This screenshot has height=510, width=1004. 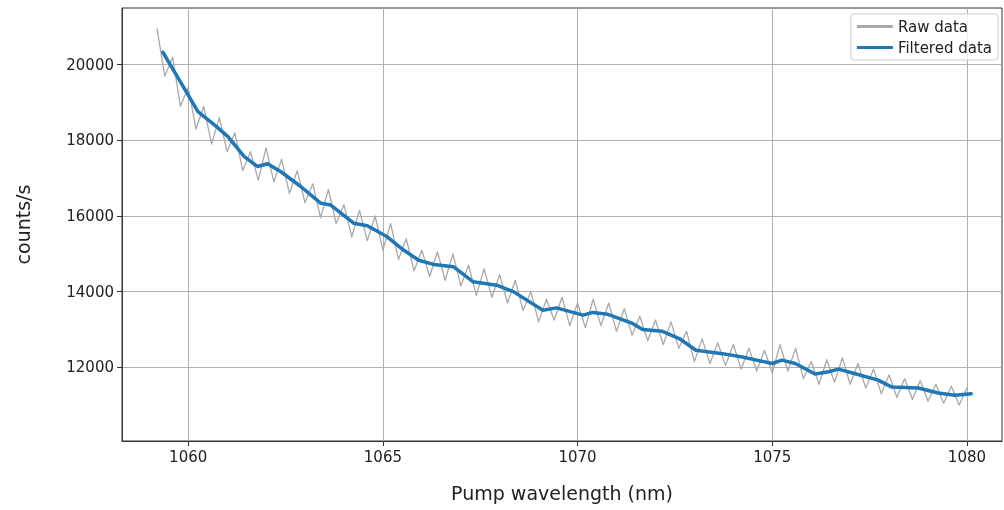 I want to click on legend-label: Filtered data, so click(x=944, y=47).